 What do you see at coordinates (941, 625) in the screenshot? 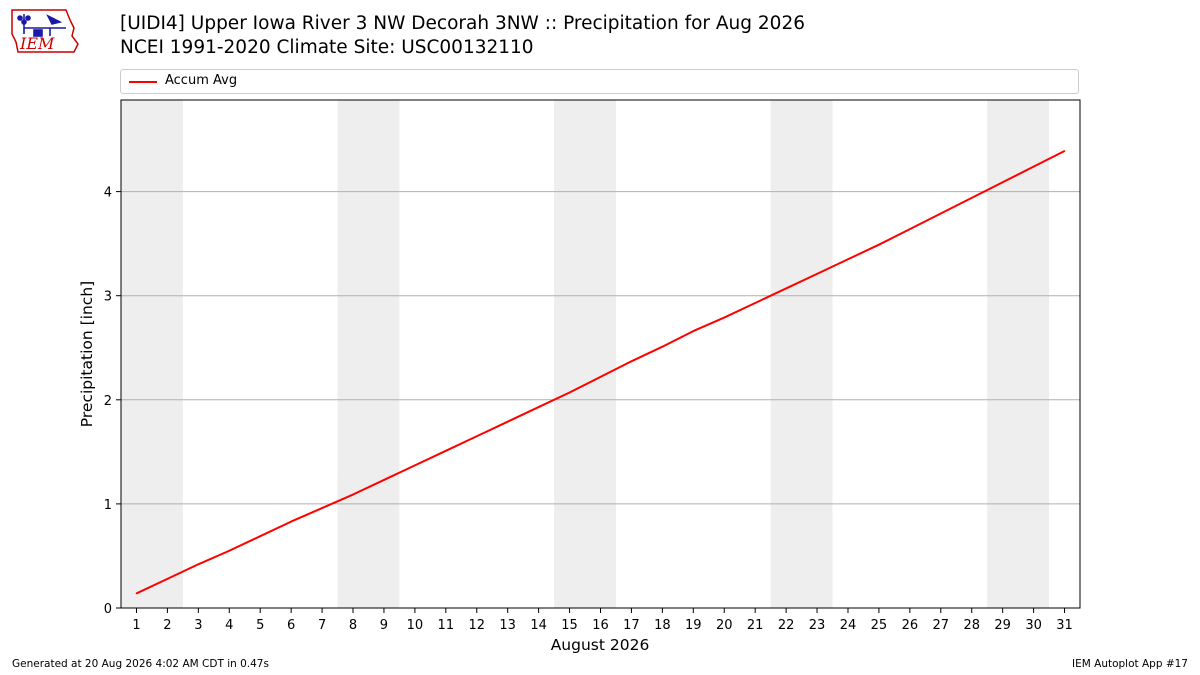
I see `x-tick-label-27: 27` at bounding box center [941, 625].